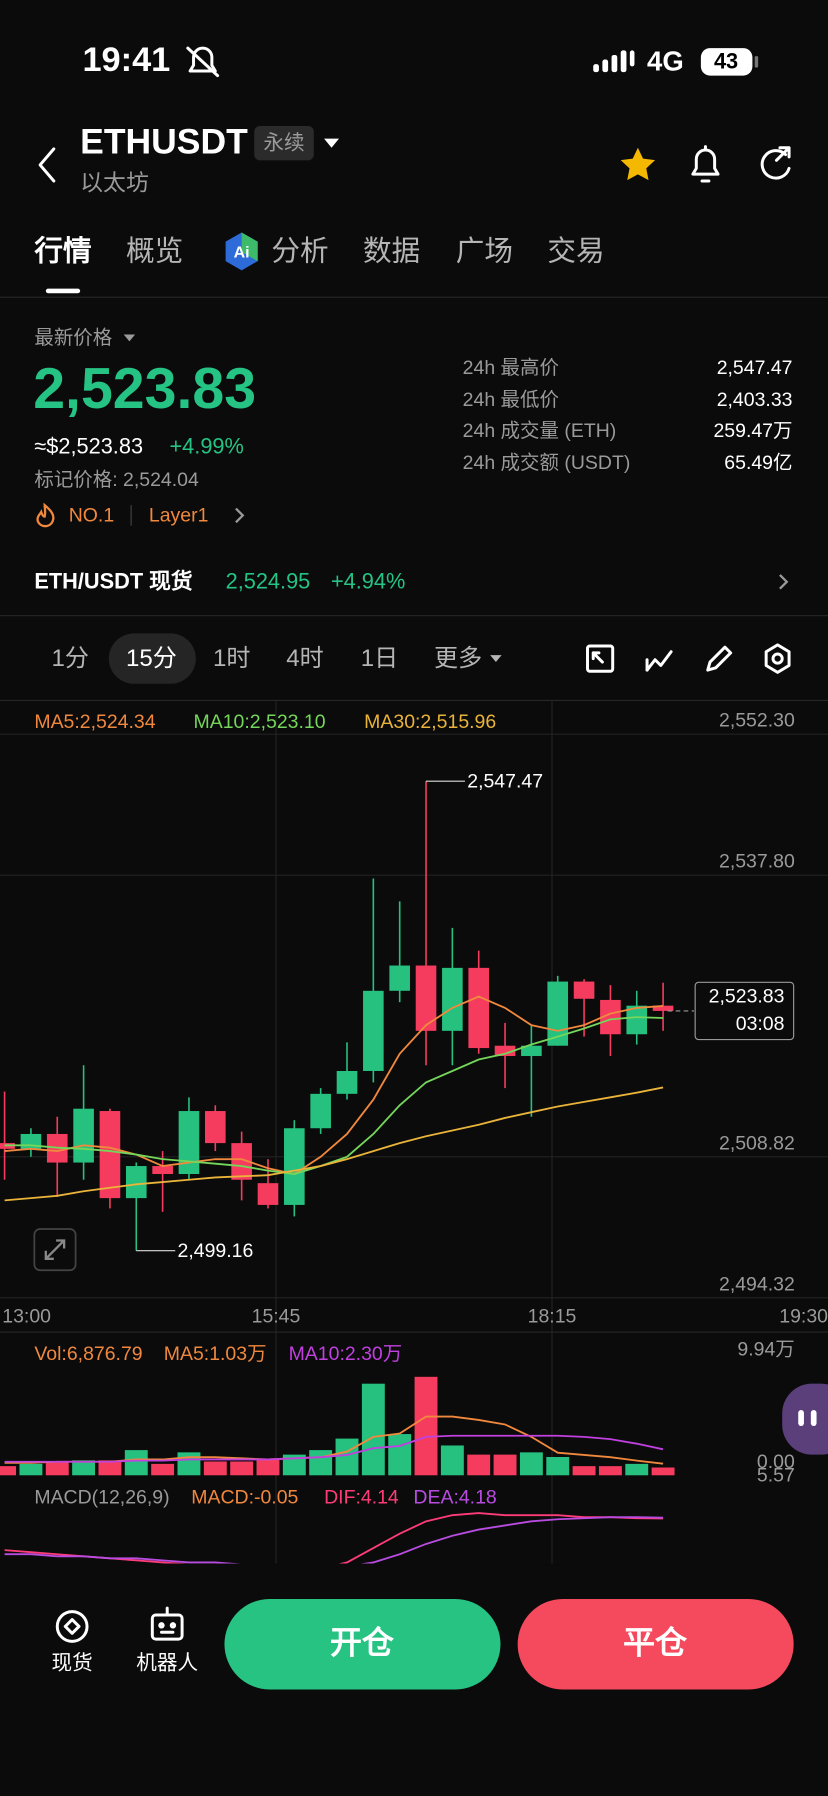  What do you see at coordinates (167, 1623) in the screenshot?
I see `bot-icon` at bounding box center [167, 1623].